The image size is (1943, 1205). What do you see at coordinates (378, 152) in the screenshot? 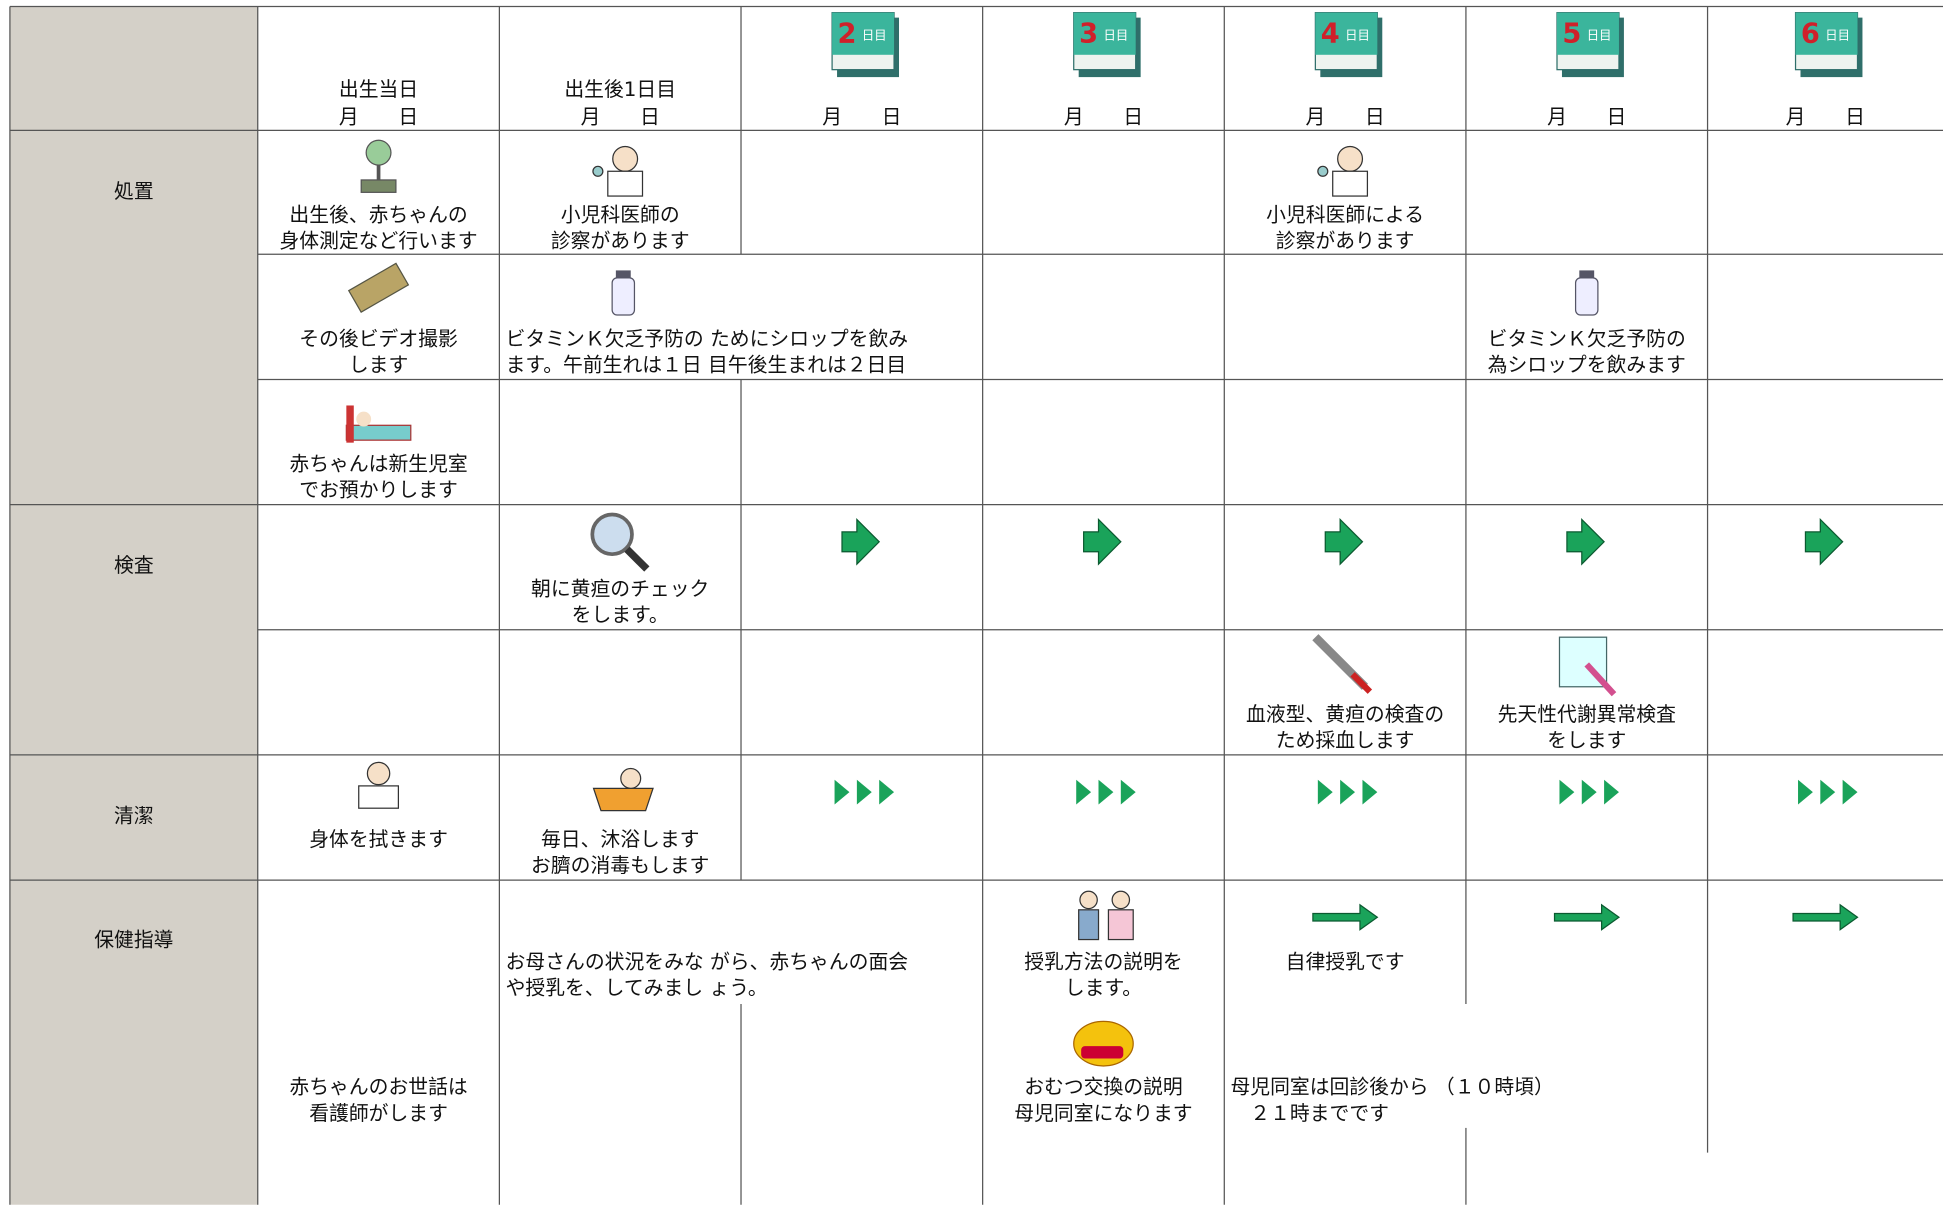
I see `dial` at bounding box center [378, 152].